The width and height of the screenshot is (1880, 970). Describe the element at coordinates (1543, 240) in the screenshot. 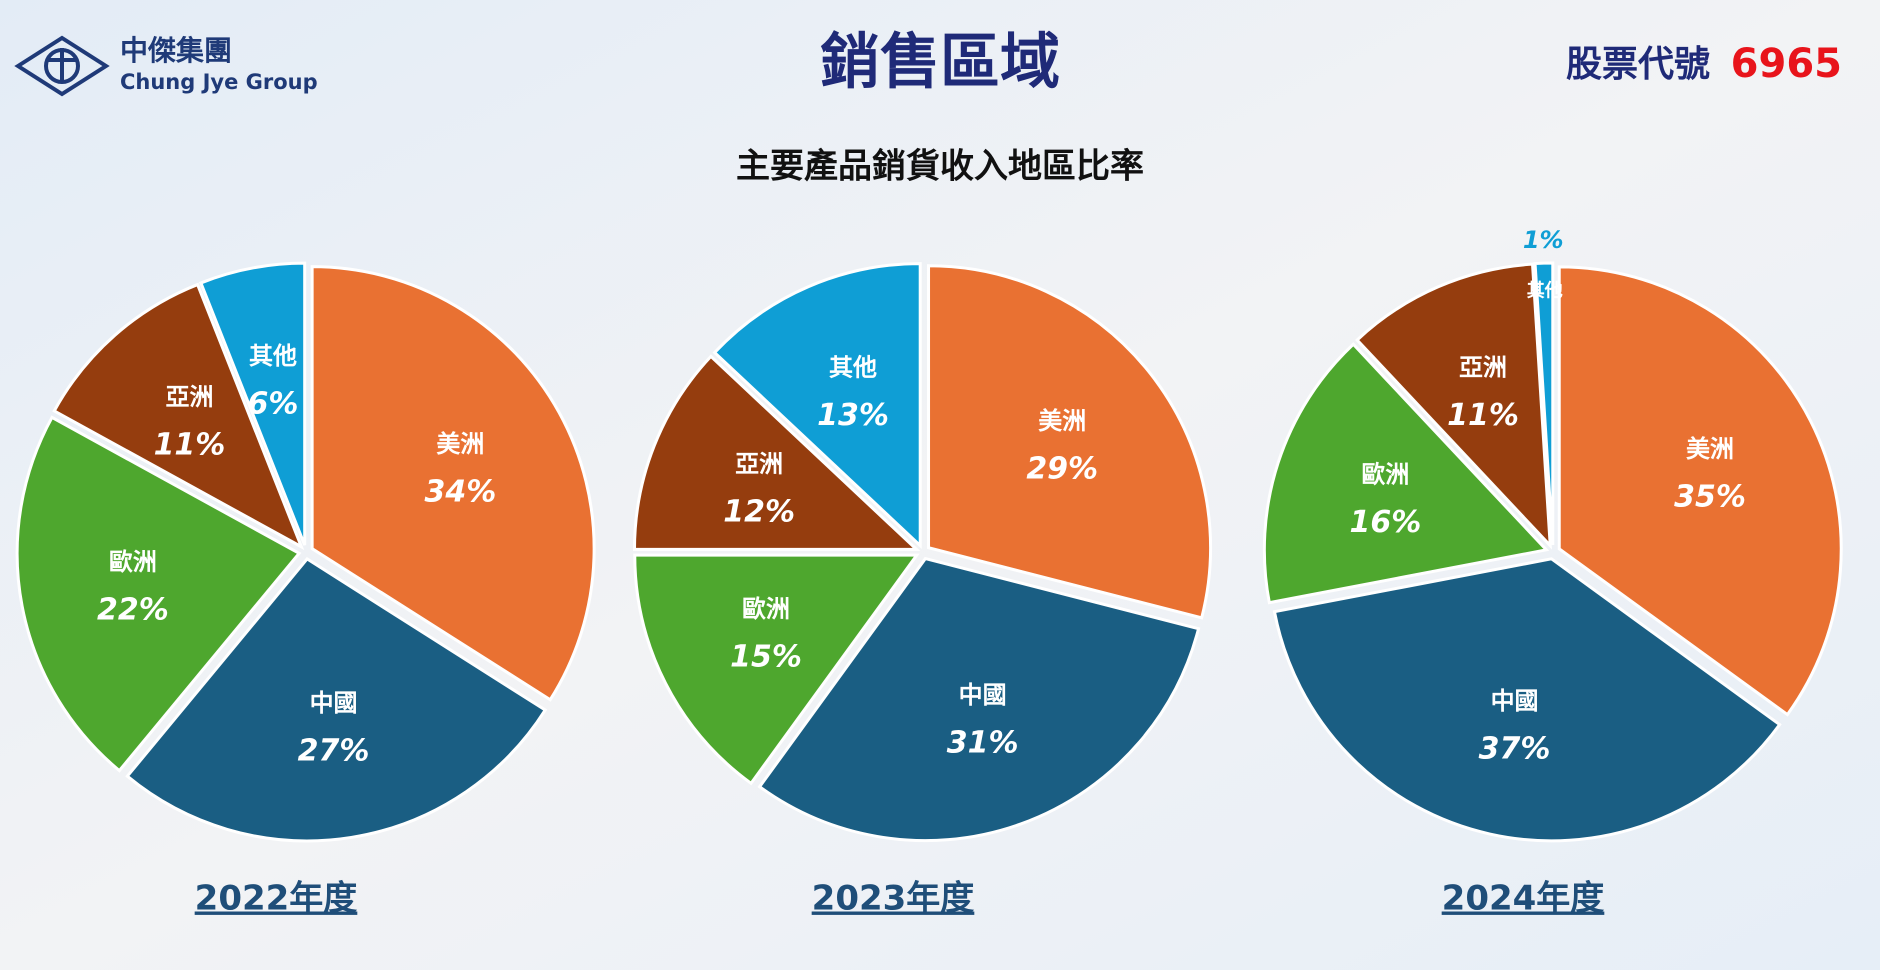

I see `slice-value: 1%` at that location.